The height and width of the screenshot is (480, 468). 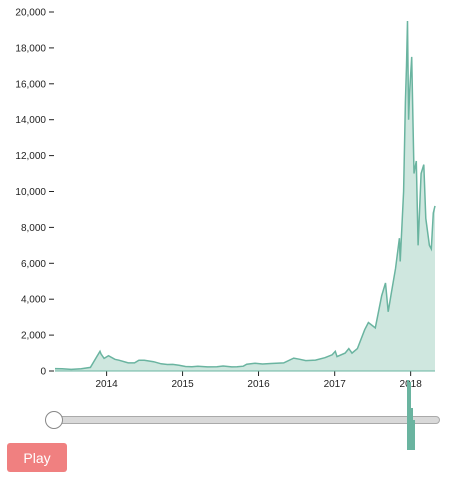 What do you see at coordinates (106, 384) in the screenshot?
I see `x-tick-label: 2014` at bounding box center [106, 384].